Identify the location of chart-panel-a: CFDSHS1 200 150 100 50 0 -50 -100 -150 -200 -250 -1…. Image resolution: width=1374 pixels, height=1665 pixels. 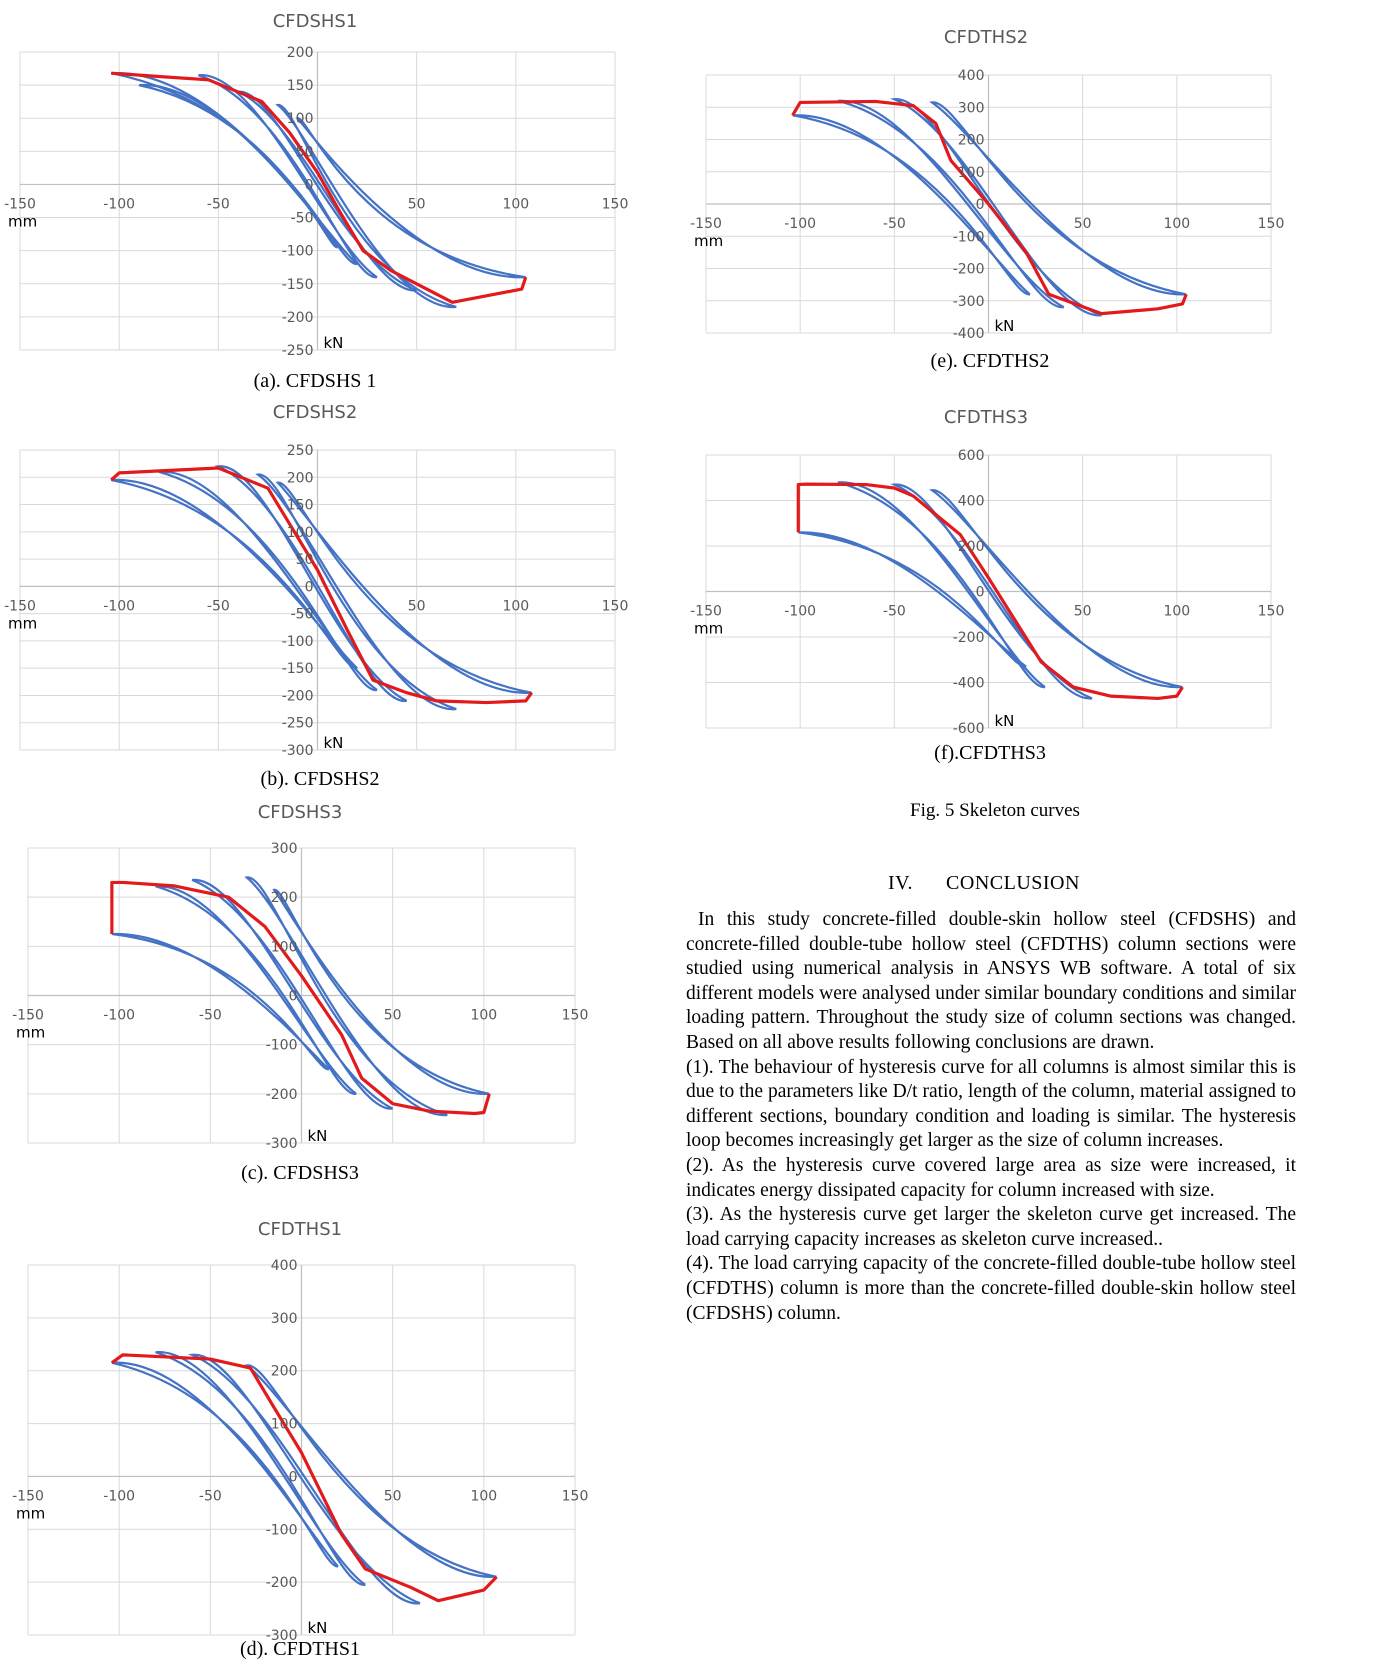
(320, 186).